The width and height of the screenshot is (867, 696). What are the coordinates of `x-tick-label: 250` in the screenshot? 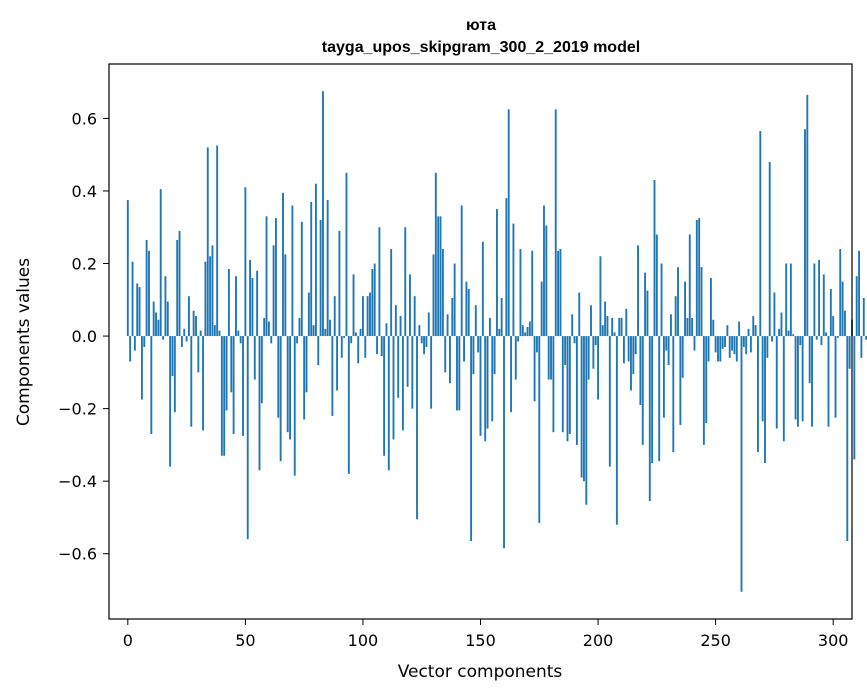 It's located at (715, 640).